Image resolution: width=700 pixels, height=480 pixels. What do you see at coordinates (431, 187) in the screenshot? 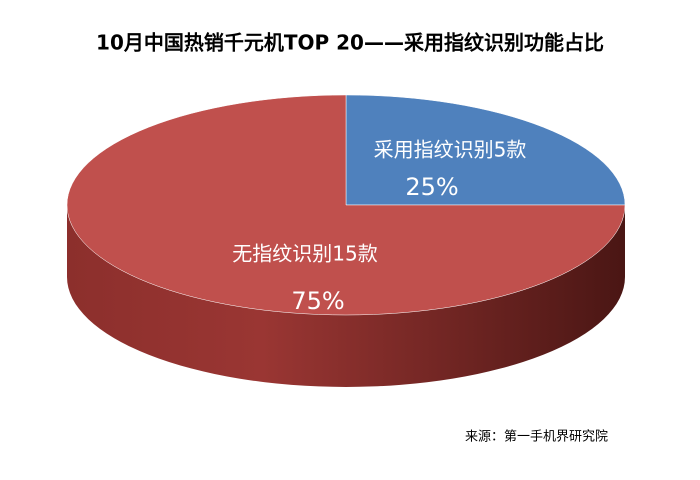
I see `slice-value-label: 25%` at bounding box center [431, 187].